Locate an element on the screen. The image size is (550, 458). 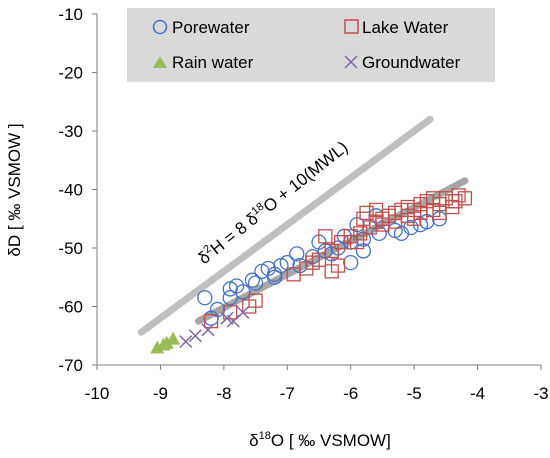
legend-lake-water-marker is located at coordinates (351, 26).